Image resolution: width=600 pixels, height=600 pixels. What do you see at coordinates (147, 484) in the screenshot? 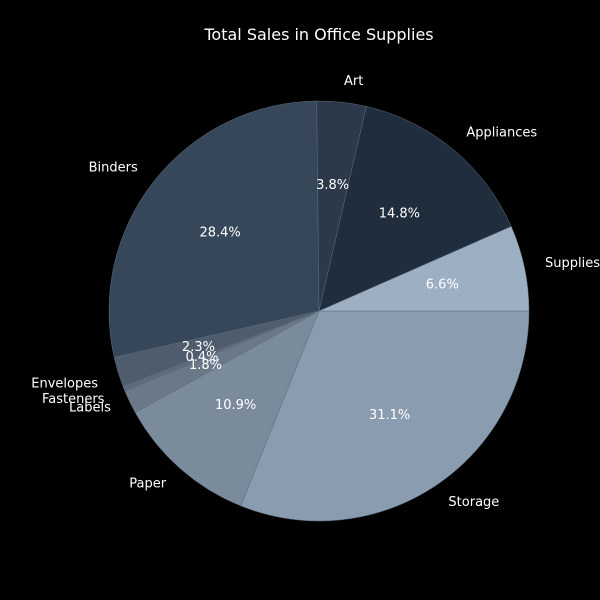
I see `slice-label-paper: Paper` at bounding box center [147, 484].